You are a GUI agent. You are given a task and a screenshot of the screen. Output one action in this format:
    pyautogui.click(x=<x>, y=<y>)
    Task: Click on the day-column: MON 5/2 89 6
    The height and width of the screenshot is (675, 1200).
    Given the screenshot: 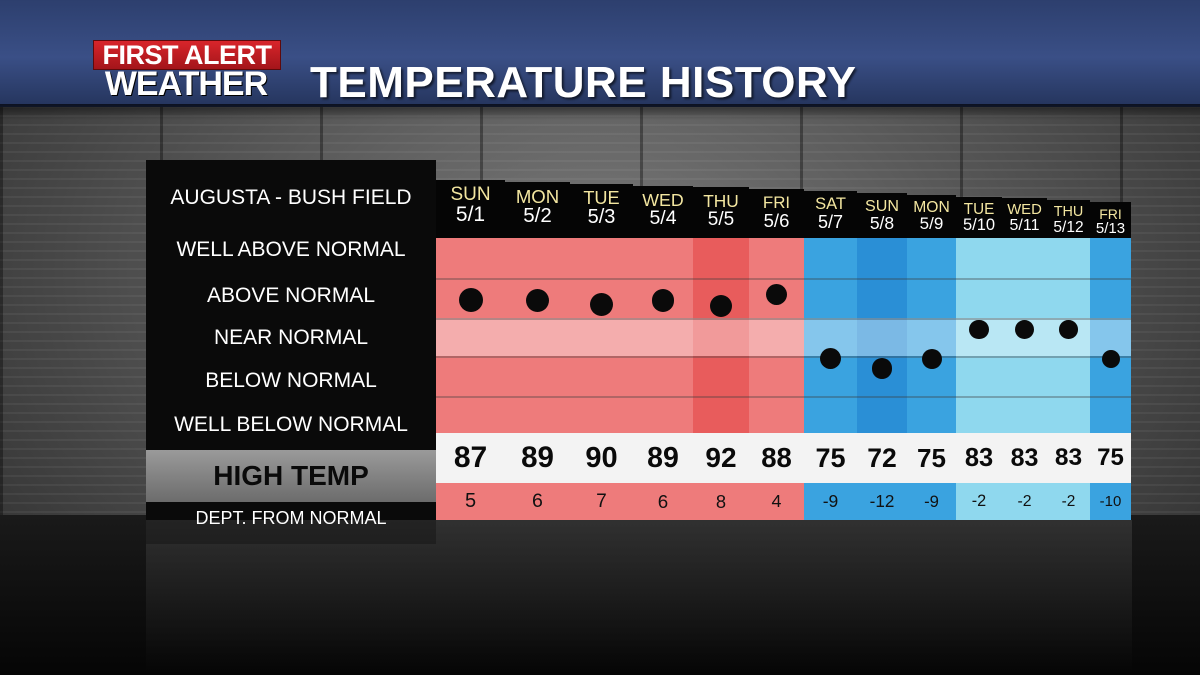 What is the action you would take?
    pyautogui.click(x=537, y=350)
    